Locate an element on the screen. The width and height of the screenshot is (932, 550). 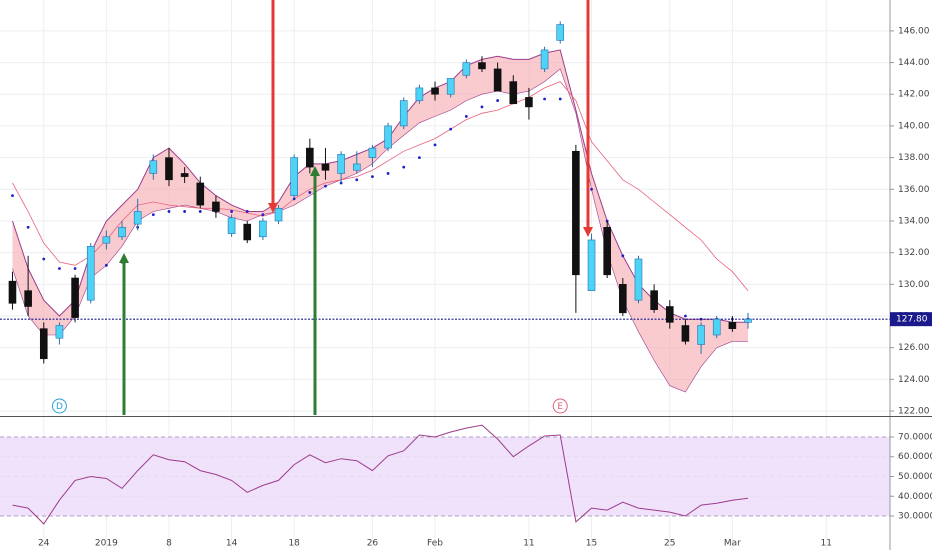
y-tick-label: 50.0000 is located at coordinates (915, 477).